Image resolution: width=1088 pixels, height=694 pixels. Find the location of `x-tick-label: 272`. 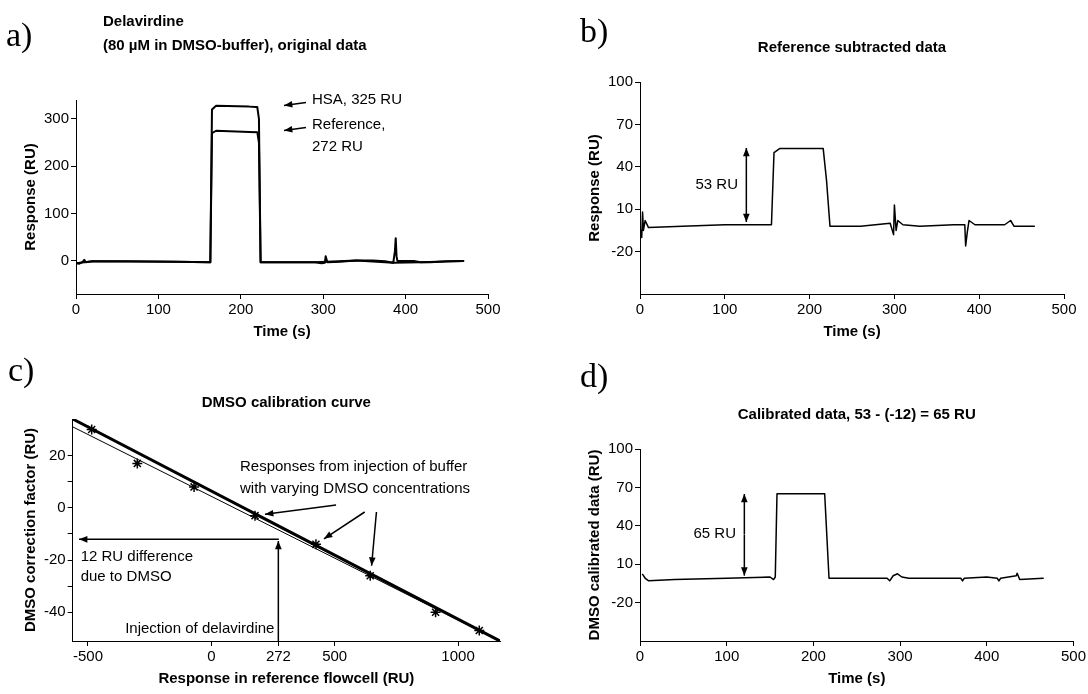

x-tick-label: 272 is located at coordinates (278, 656).